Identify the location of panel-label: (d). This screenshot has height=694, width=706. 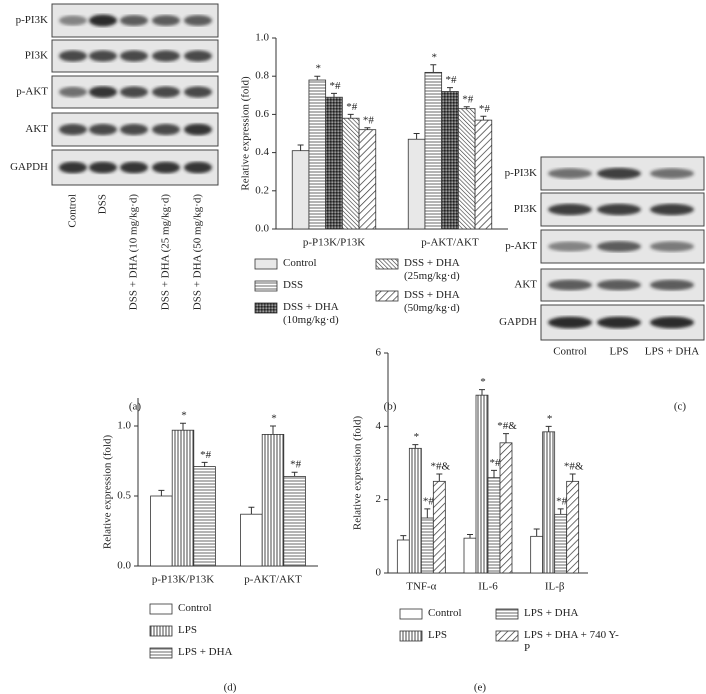
(230, 688).